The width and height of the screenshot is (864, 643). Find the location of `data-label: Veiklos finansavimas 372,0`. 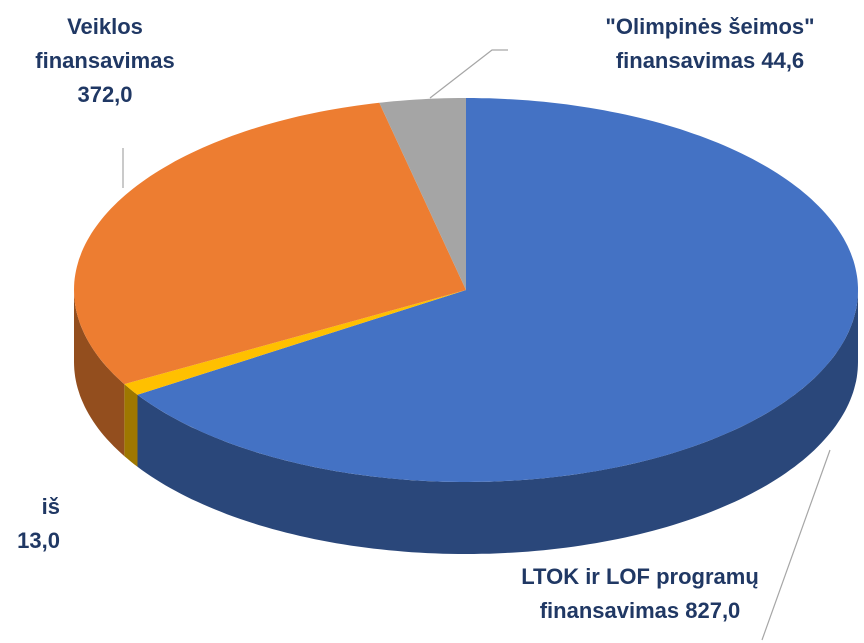

data-label: Veiklos finansavimas 372,0 is located at coordinates (105, 61).